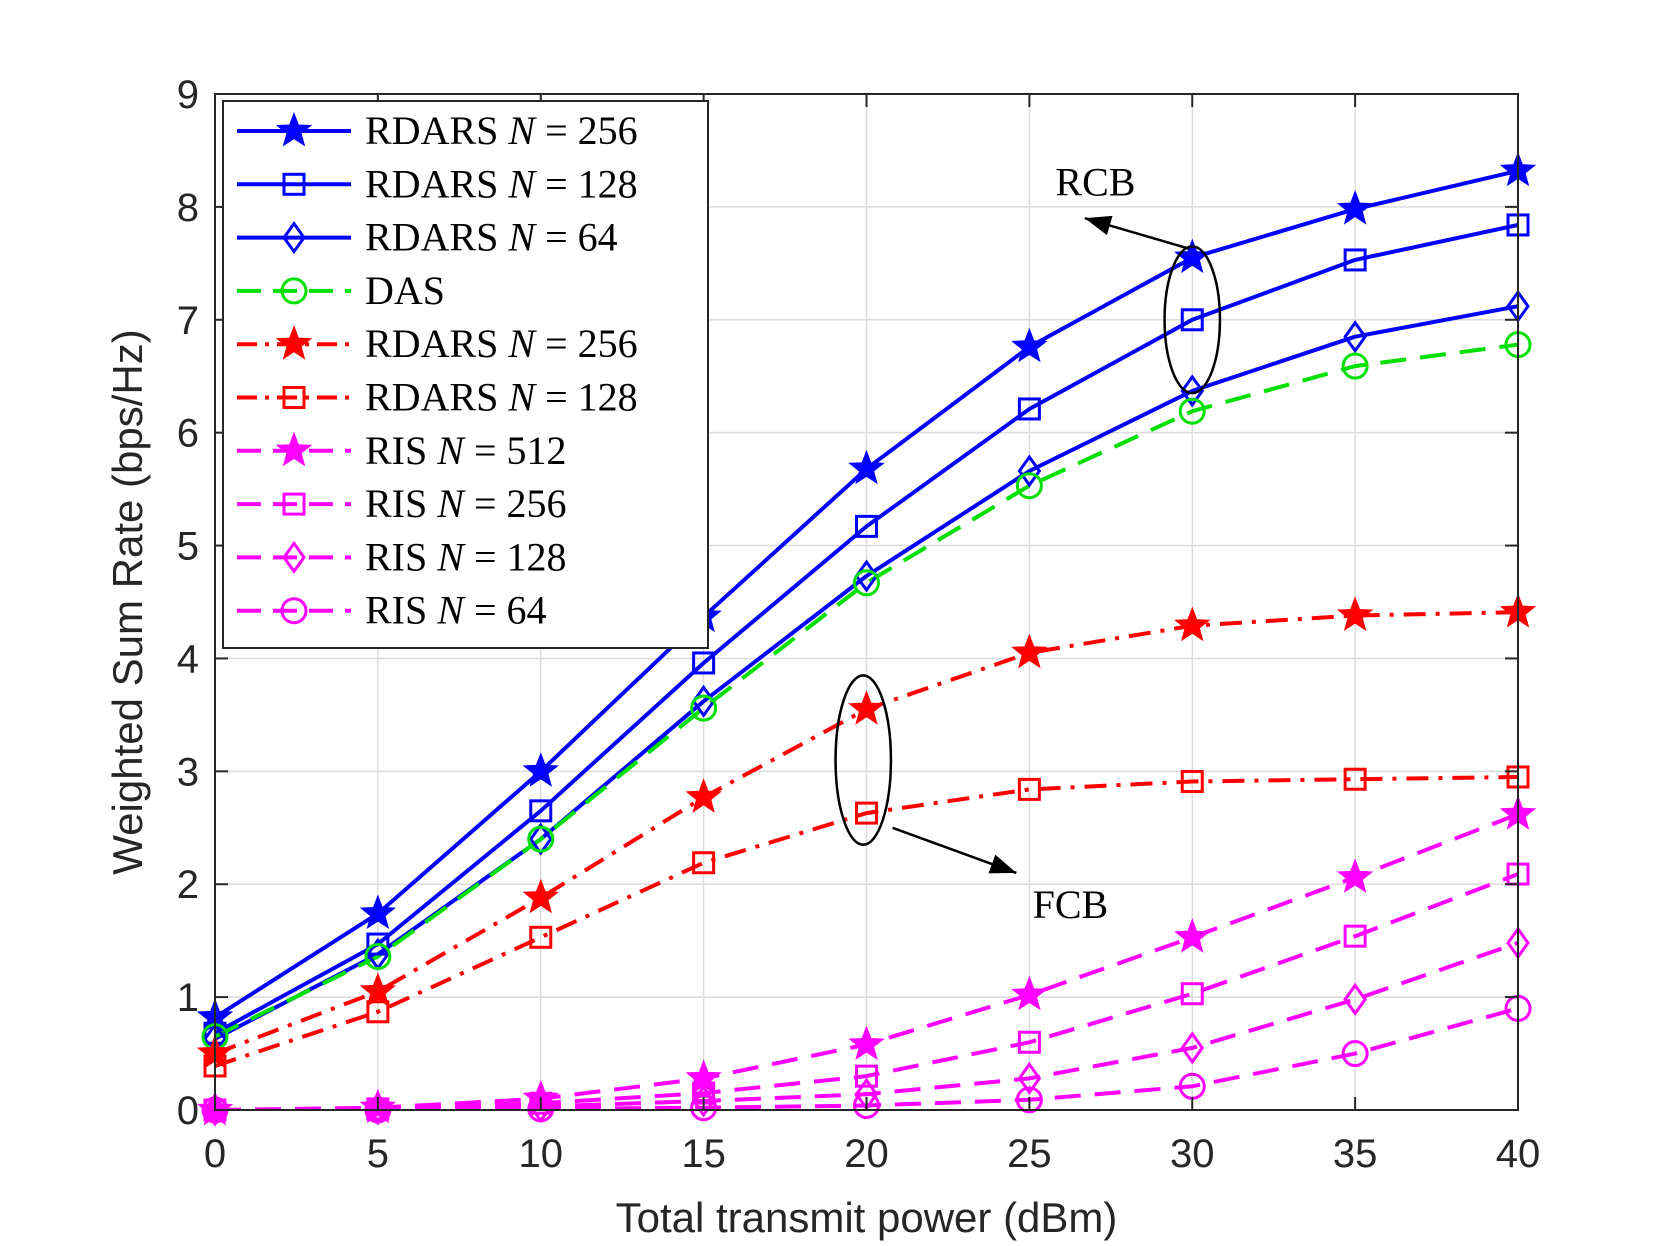 The image size is (1661, 1246). What do you see at coordinates (501, 130) in the screenshot?
I see `legend-label-rdars-n-256-0000ff: RDARS N = 256` at bounding box center [501, 130].